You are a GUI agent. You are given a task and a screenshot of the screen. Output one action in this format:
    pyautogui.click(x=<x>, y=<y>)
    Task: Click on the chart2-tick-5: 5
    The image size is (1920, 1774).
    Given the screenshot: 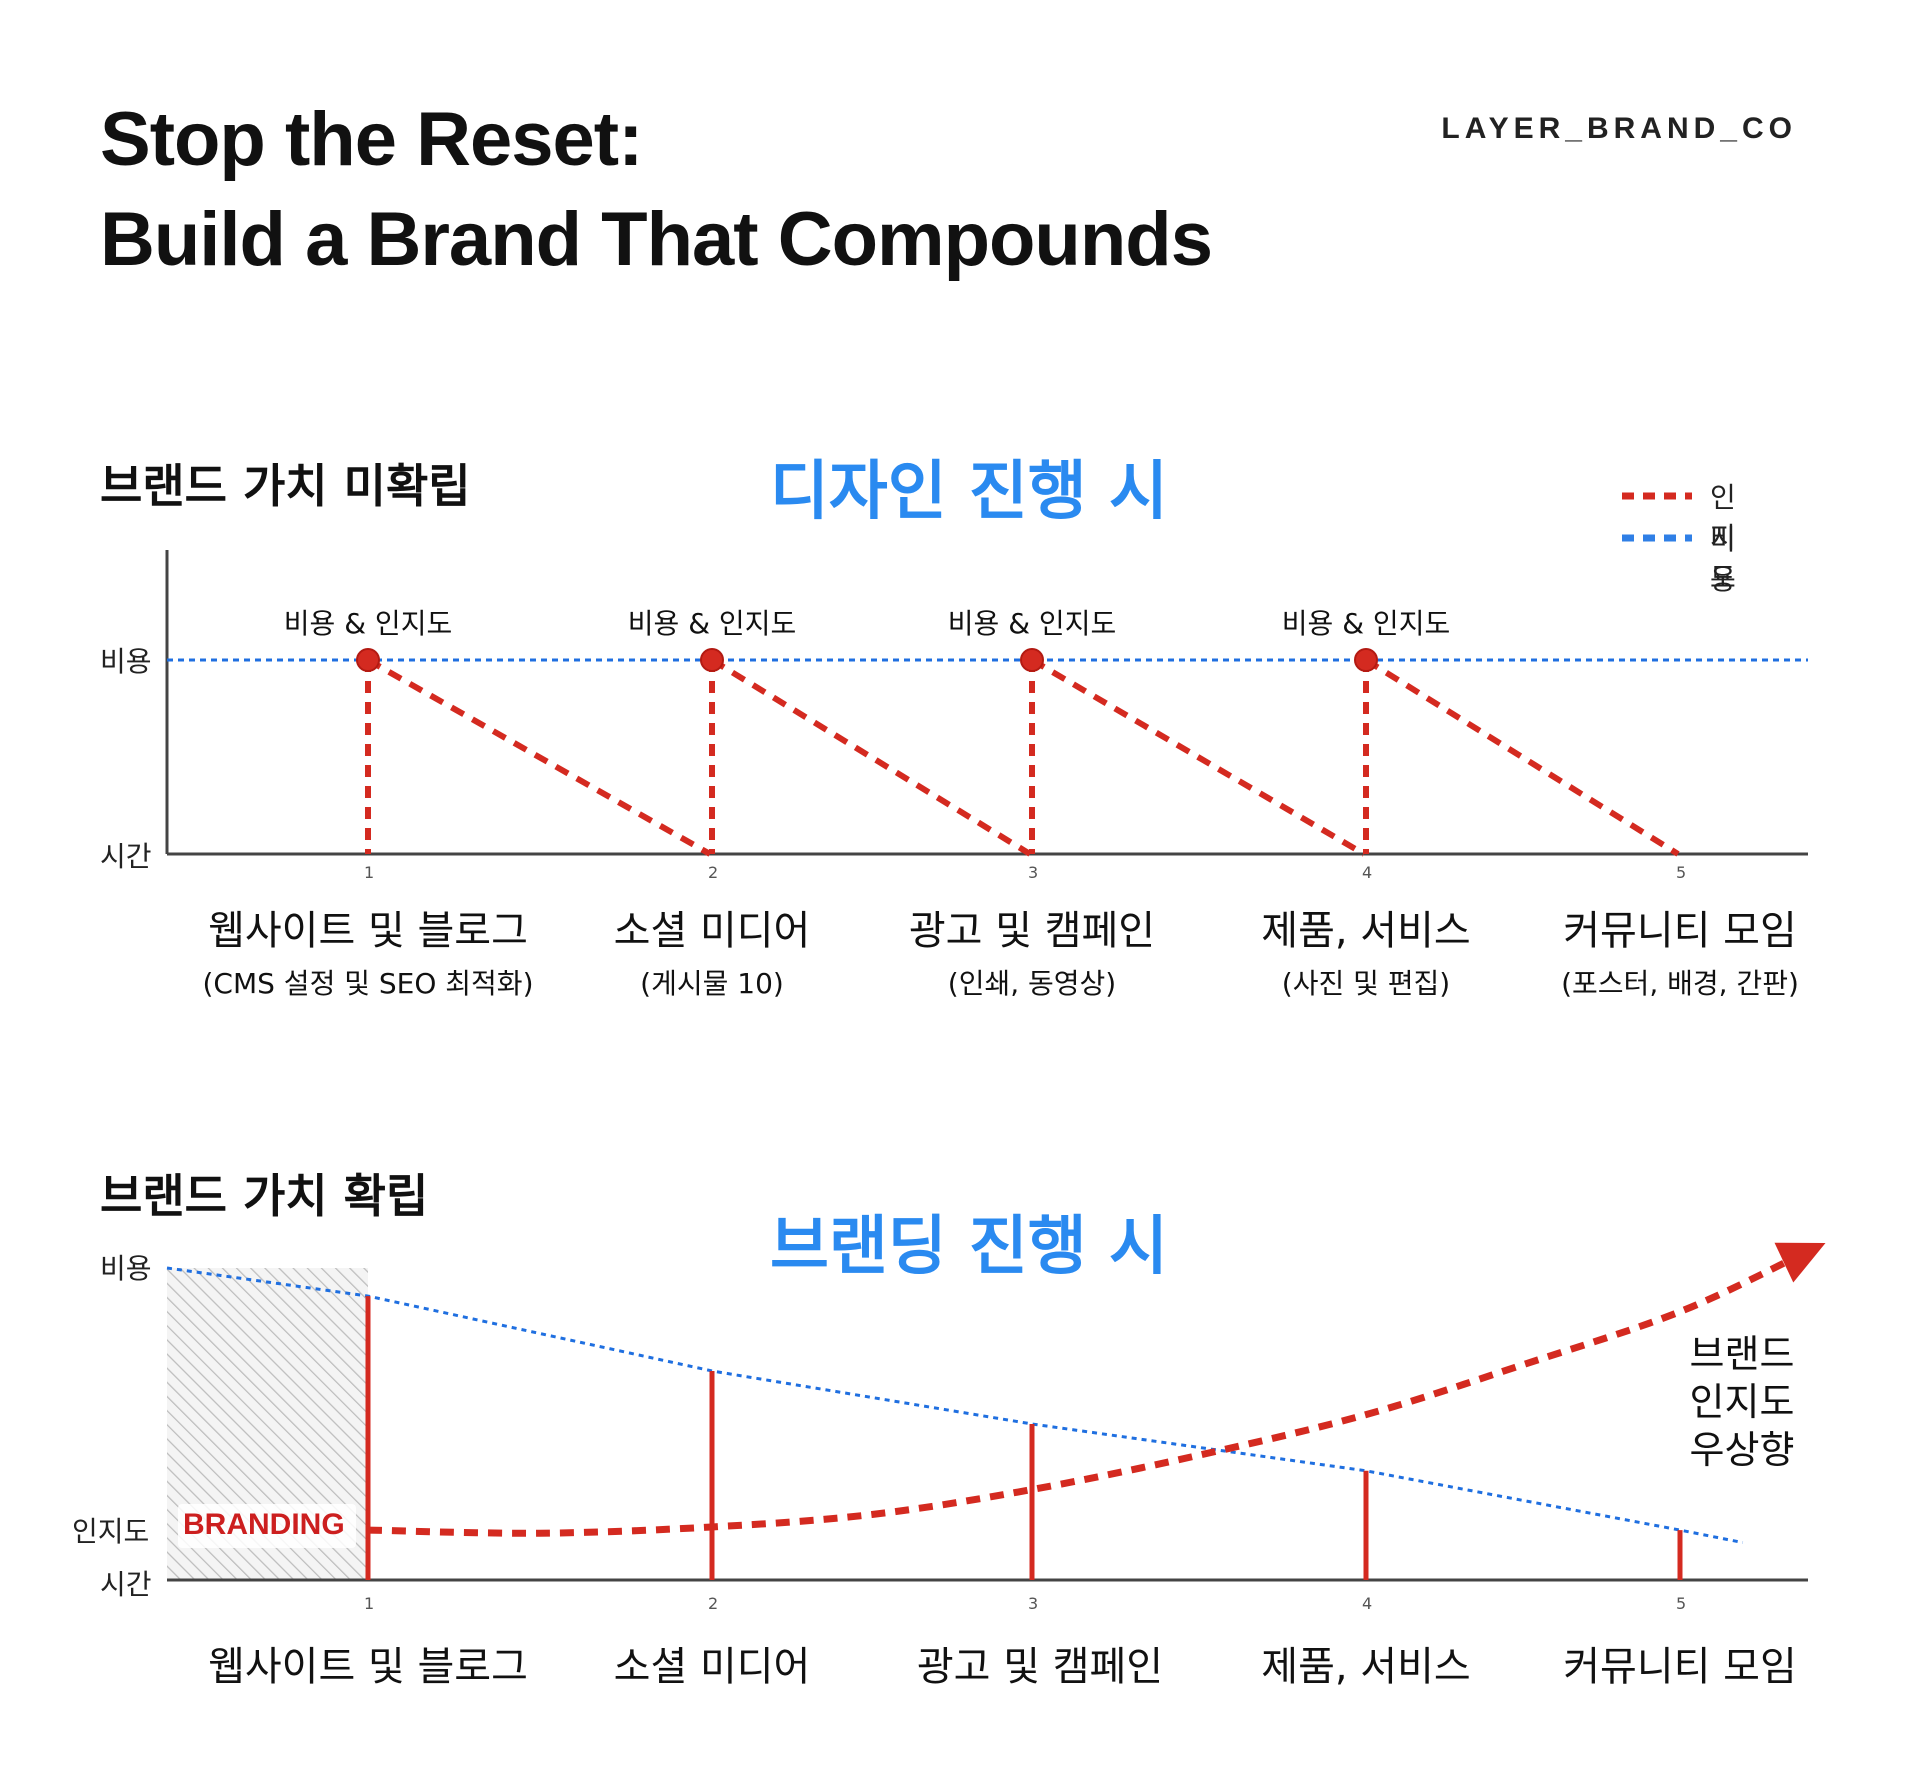 What is the action you would take?
    pyautogui.click(x=1681, y=1603)
    